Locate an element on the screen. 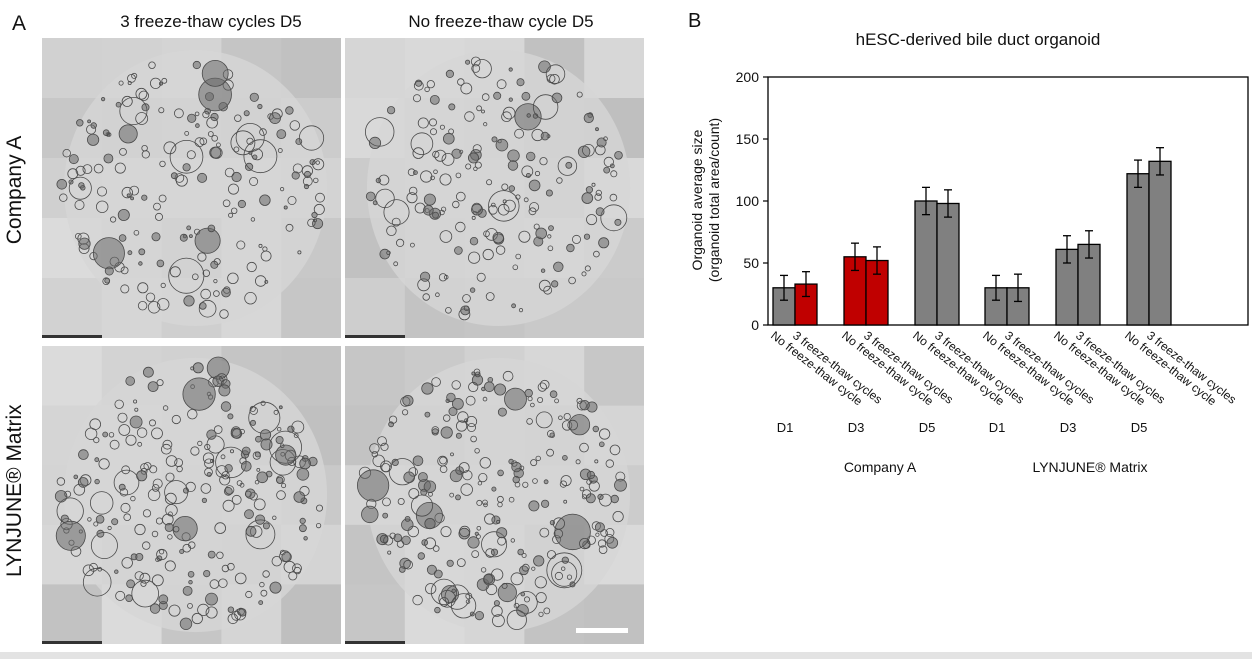 The image size is (1252, 659). row-header-lynjune: LYNJUNE® Matrix is located at coordinates (14, 490).